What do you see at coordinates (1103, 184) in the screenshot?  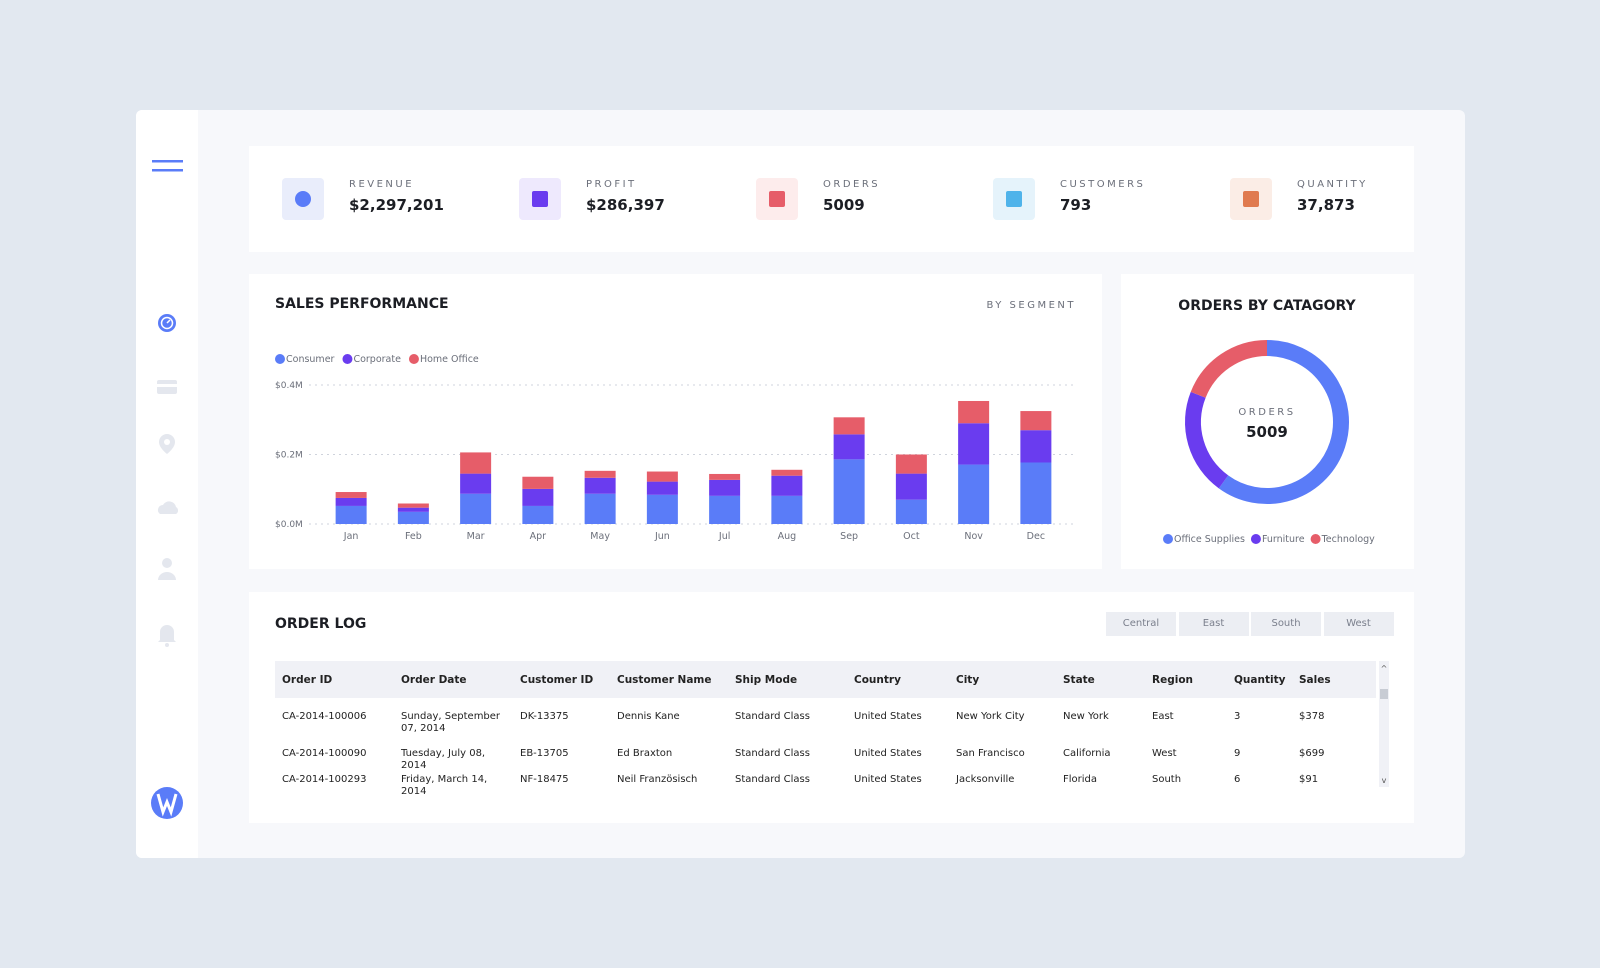 I see `kpi-label: CUSTOMERS` at bounding box center [1103, 184].